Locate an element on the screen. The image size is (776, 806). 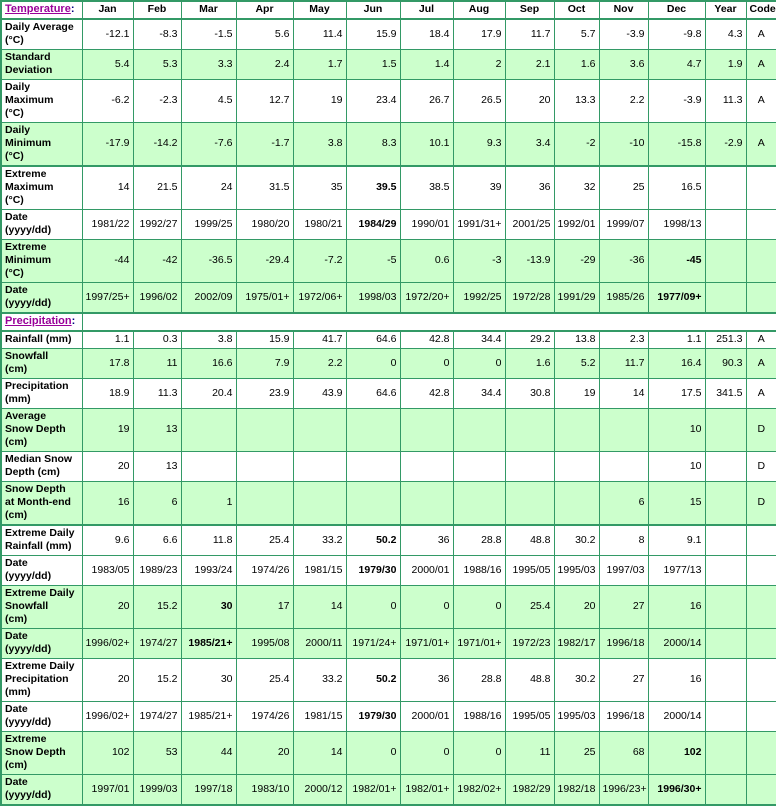
data-cell: 2 is located at coordinates (479, 64).